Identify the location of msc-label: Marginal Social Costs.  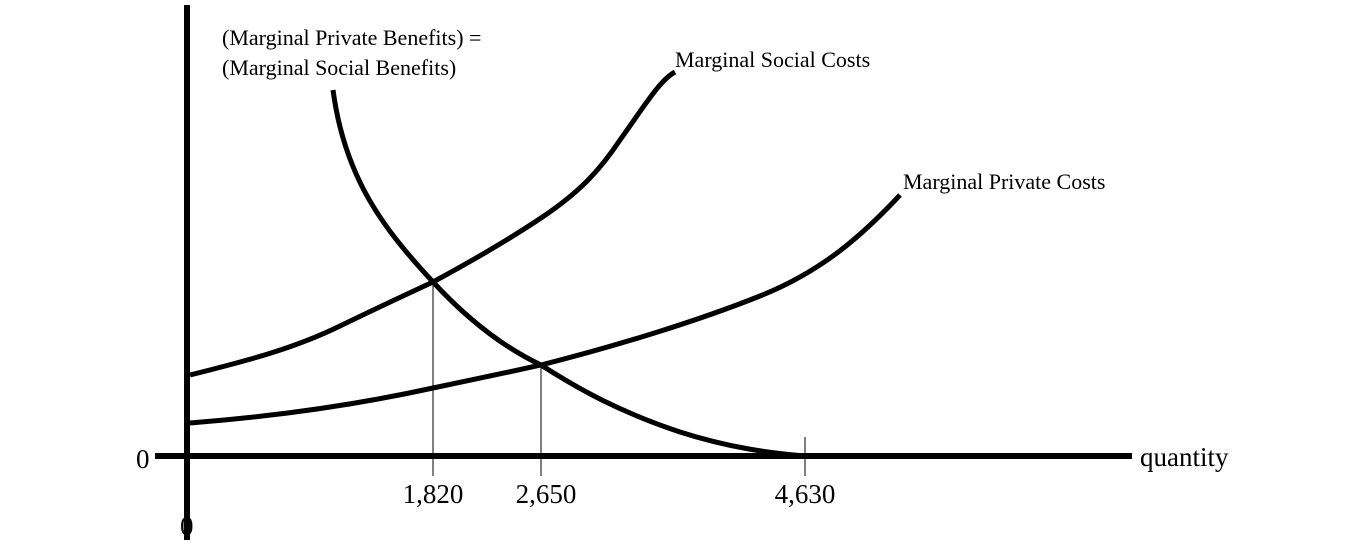
(772, 59).